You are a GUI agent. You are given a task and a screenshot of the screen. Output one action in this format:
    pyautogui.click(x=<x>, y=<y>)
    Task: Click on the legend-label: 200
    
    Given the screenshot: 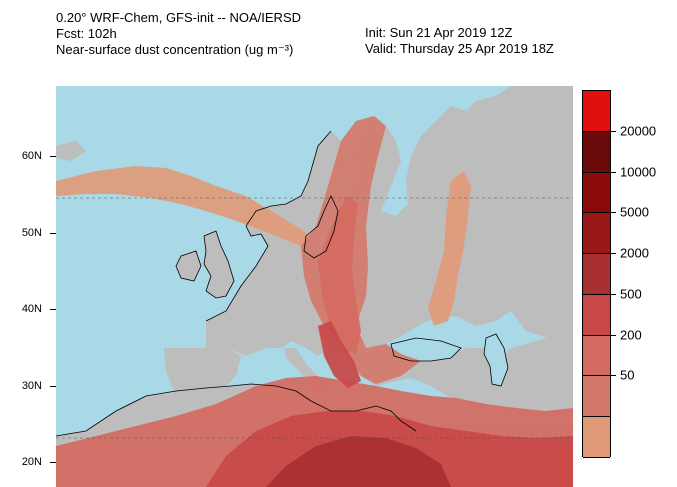 What is the action you would take?
    pyautogui.click(x=631, y=335)
    